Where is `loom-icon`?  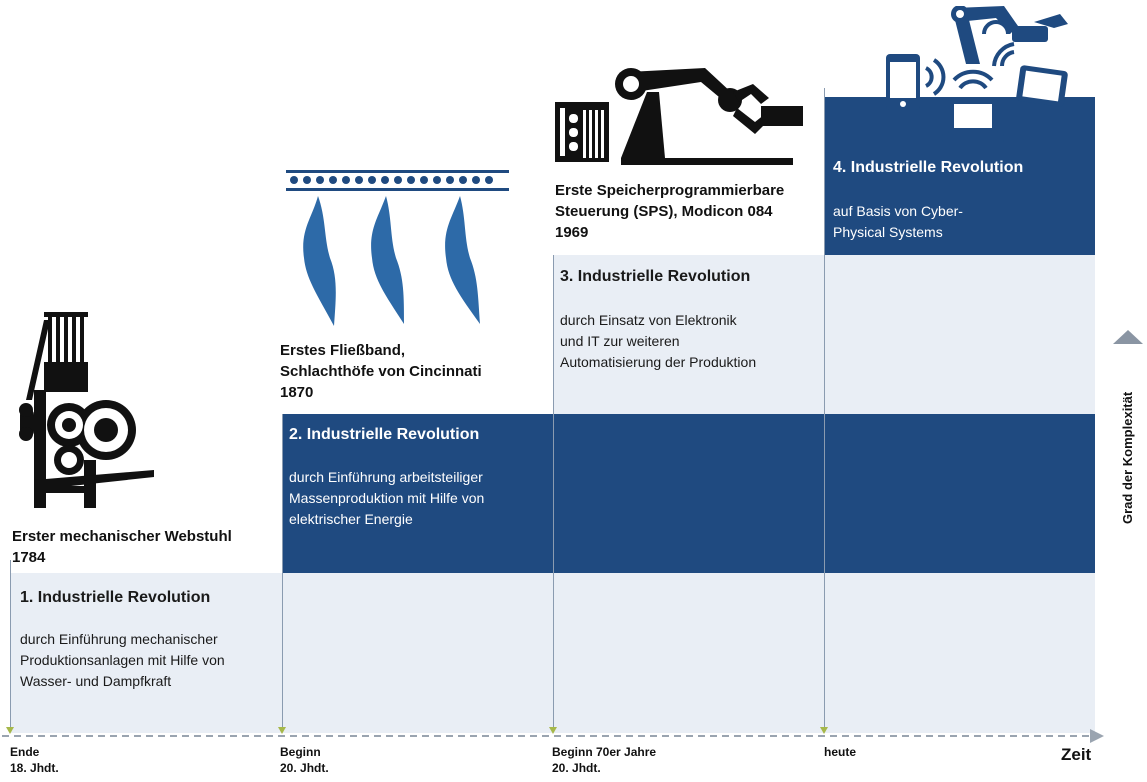 loom-icon is located at coordinates (86, 410).